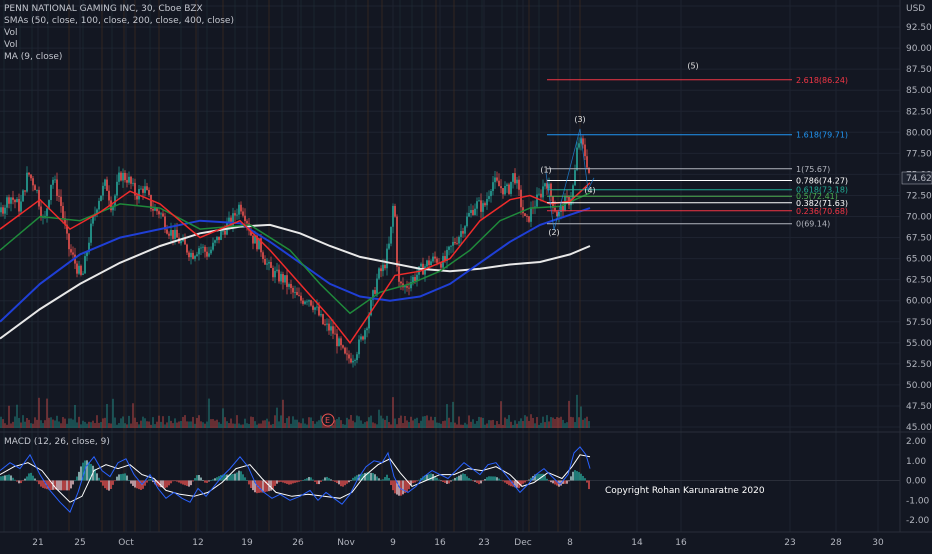 The image size is (932, 554). Describe the element at coordinates (57, 442) in the screenshot. I see `macd-title: MACD (12, 26, close, 9)` at that location.